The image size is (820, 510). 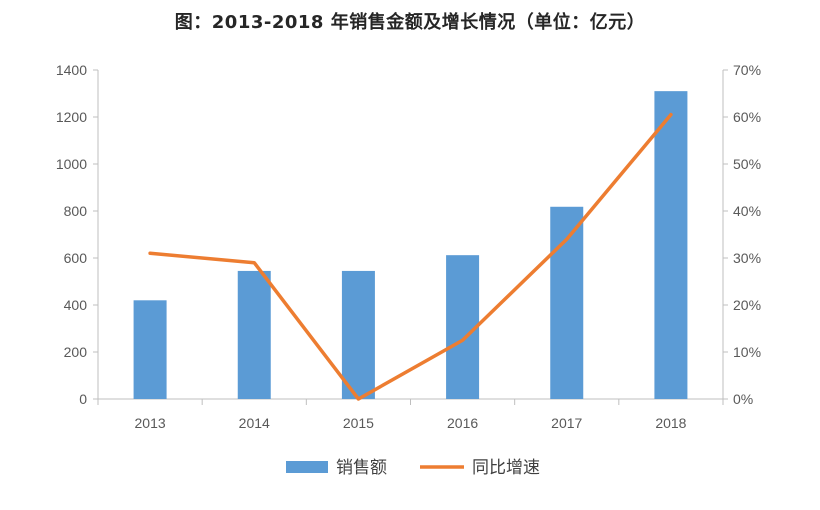 I want to click on y-right-tick-label: 40%, so click(x=747, y=211).